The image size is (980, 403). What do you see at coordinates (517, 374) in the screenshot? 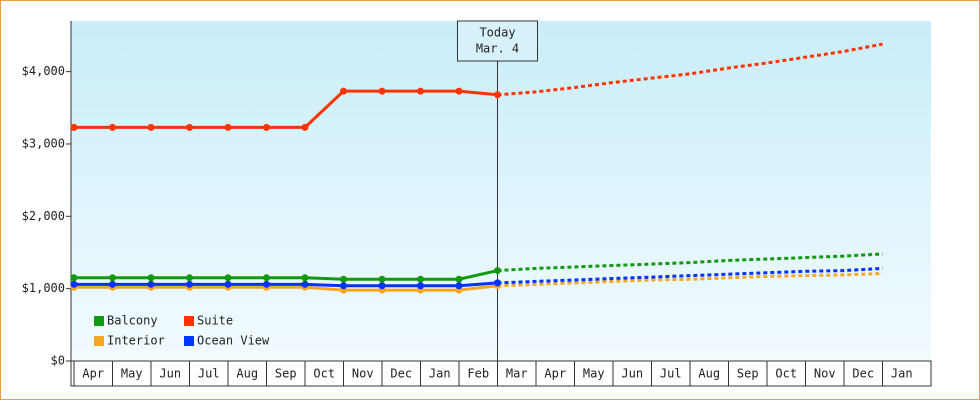
I see `x-tick-label: Mar` at bounding box center [517, 374].